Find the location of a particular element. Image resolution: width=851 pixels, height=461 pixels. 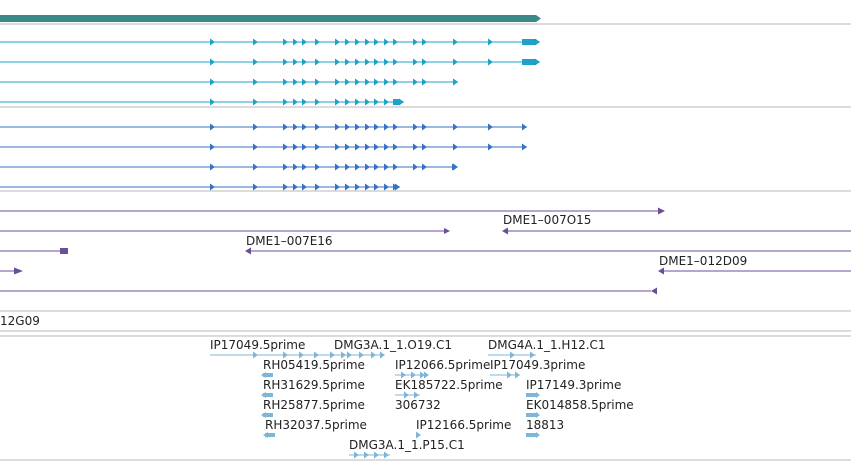

clone-label: DME1–012D09 is located at coordinates (703, 261).